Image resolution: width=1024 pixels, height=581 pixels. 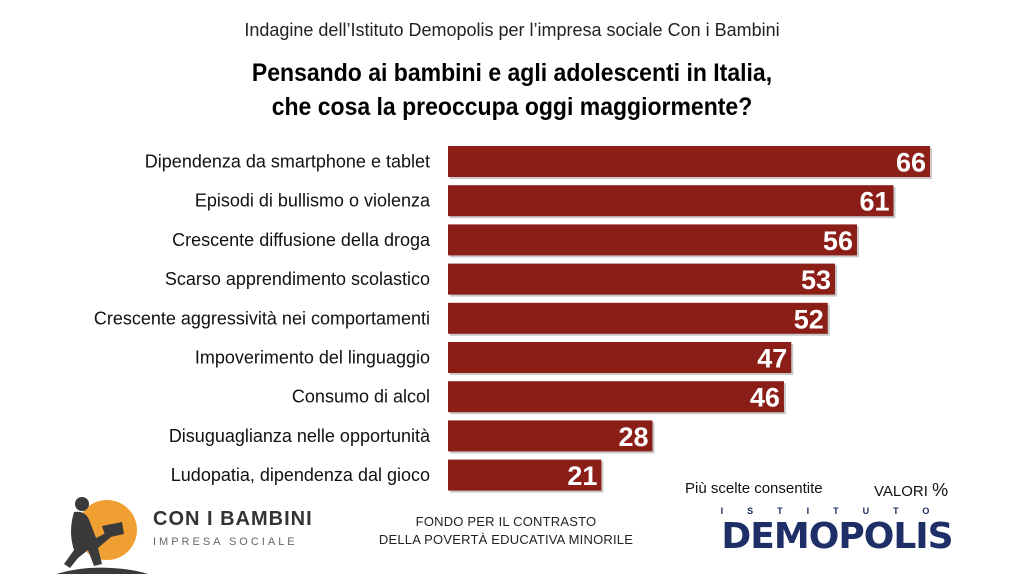 I want to click on value-label: 66, so click(x=911, y=163).